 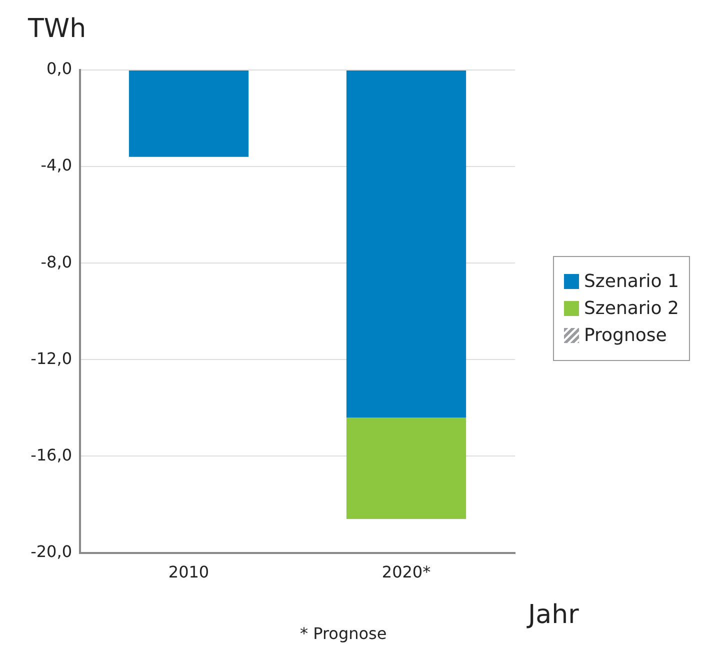 I want to click on y-tick-label: -12,0, so click(x=51, y=358).